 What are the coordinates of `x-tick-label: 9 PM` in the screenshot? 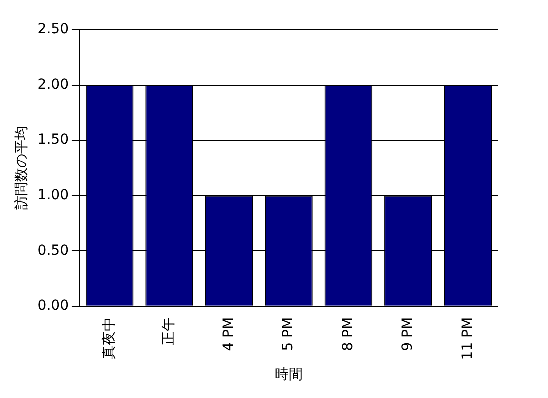 It's located at (408, 334).